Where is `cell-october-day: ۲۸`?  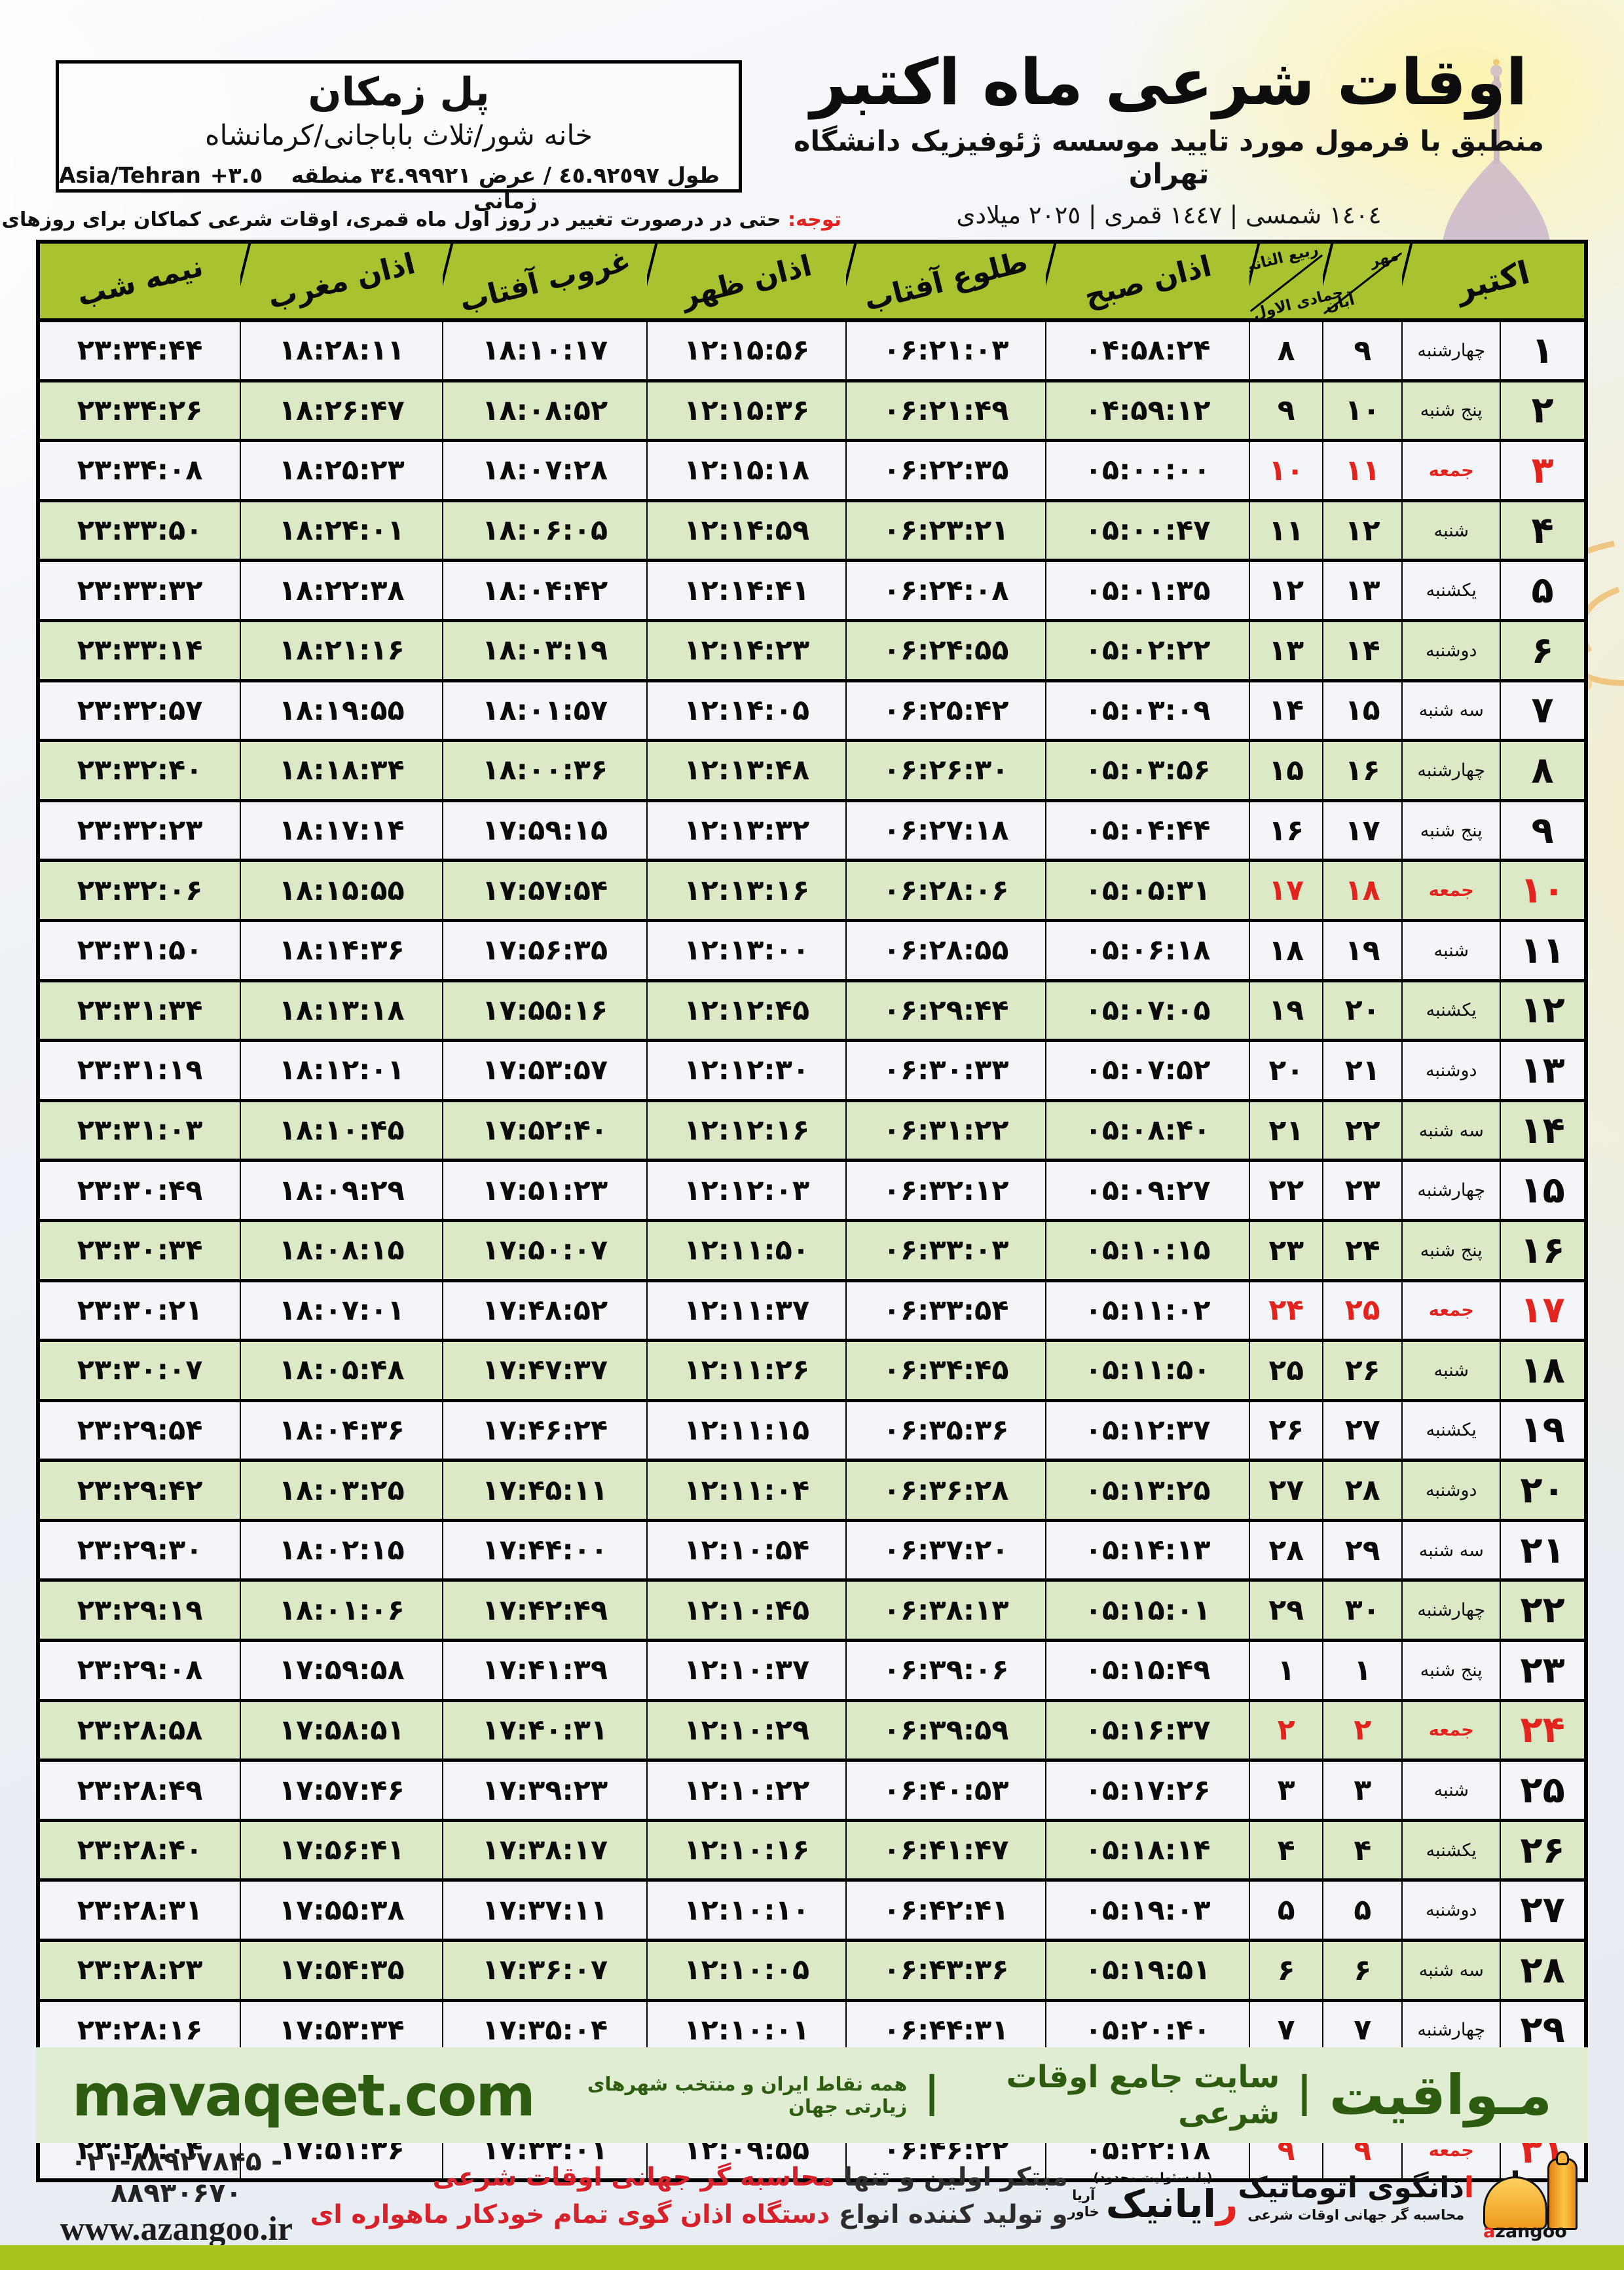
cell-october-day: ۲۸ is located at coordinates (1543, 1970).